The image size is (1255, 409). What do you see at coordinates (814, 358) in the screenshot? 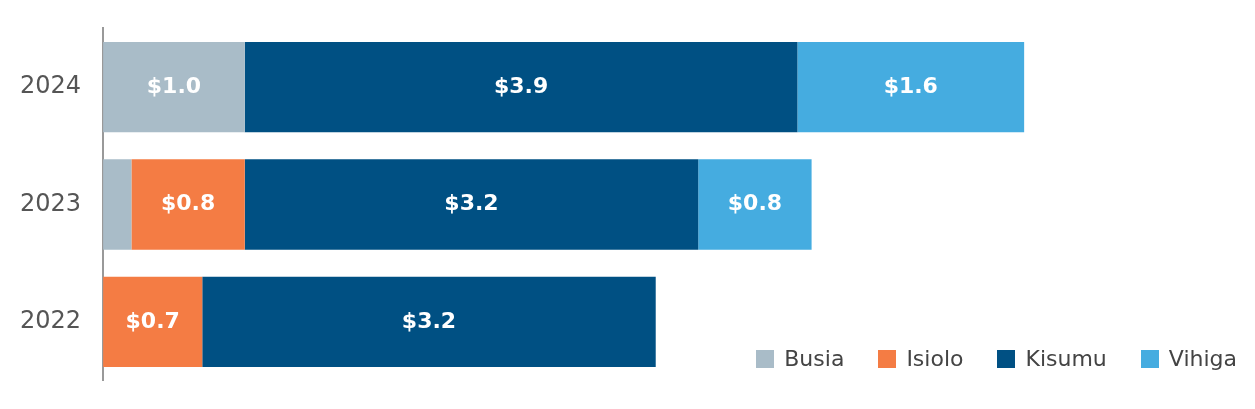
I see `legend-label: Busia` at bounding box center [814, 358].